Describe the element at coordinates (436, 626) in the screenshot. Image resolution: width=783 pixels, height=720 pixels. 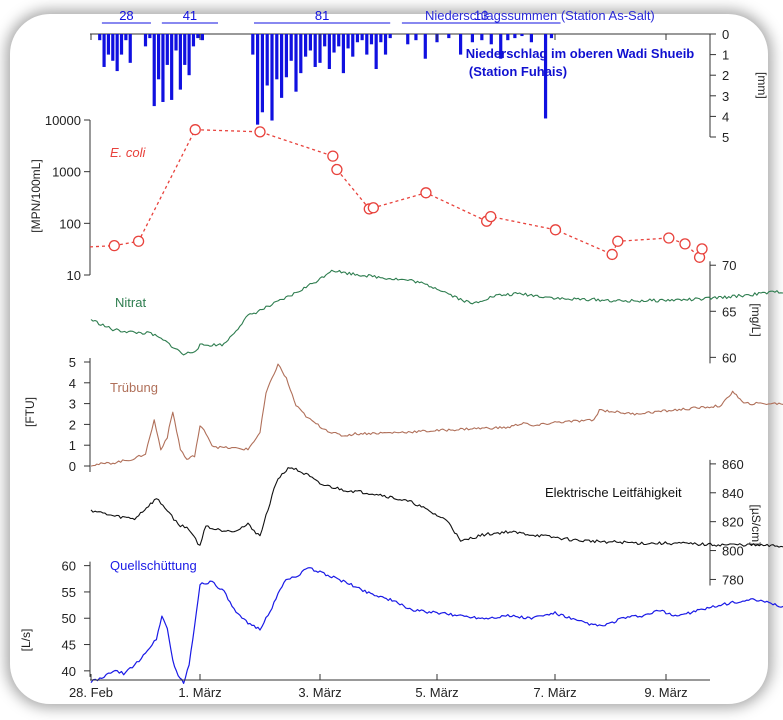
I see `quellschuettung-series-line` at that location.